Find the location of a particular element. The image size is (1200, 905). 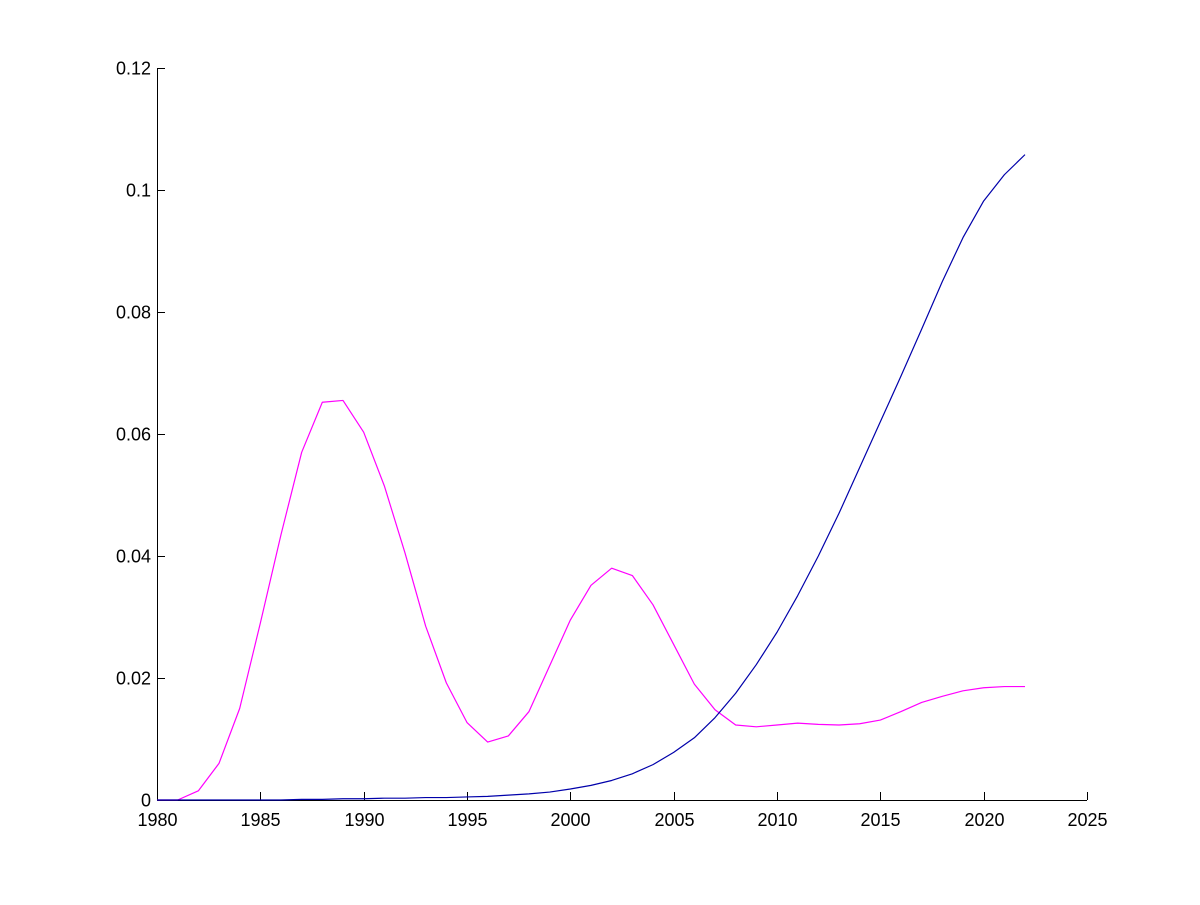

y-tick-label: 0.04 is located at coordinates (133, 557).